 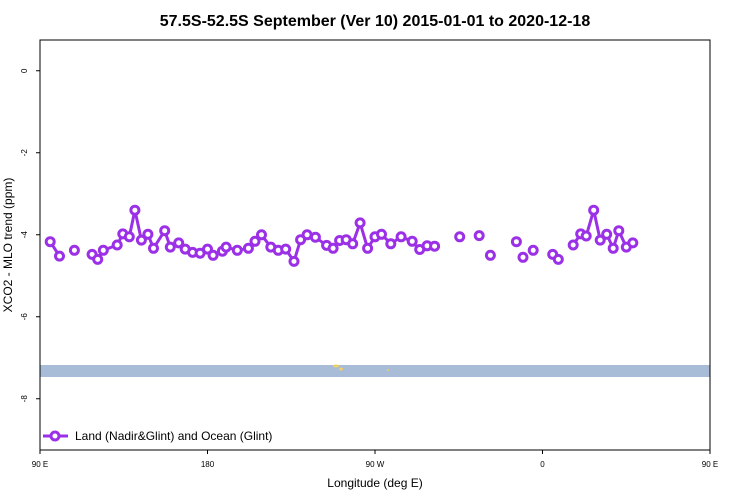 I want to click on y-tick-label: 0, so click(x=24, y=70).